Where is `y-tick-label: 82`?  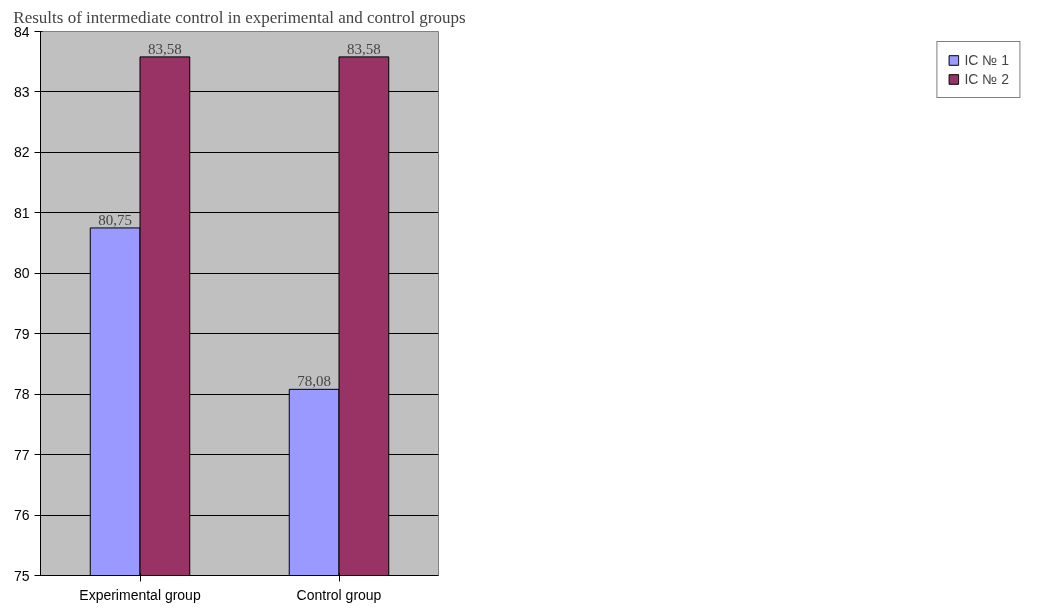
y-tick-label: 82 is located at coordinates (21, 152).